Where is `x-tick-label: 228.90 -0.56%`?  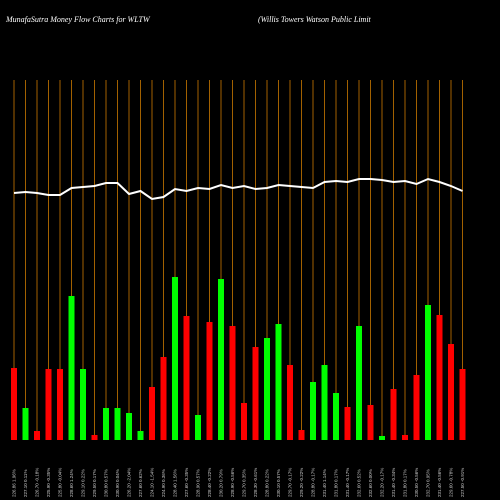 x-tick-label: 228.90 -0.56% is located at coordinates (232, 482).